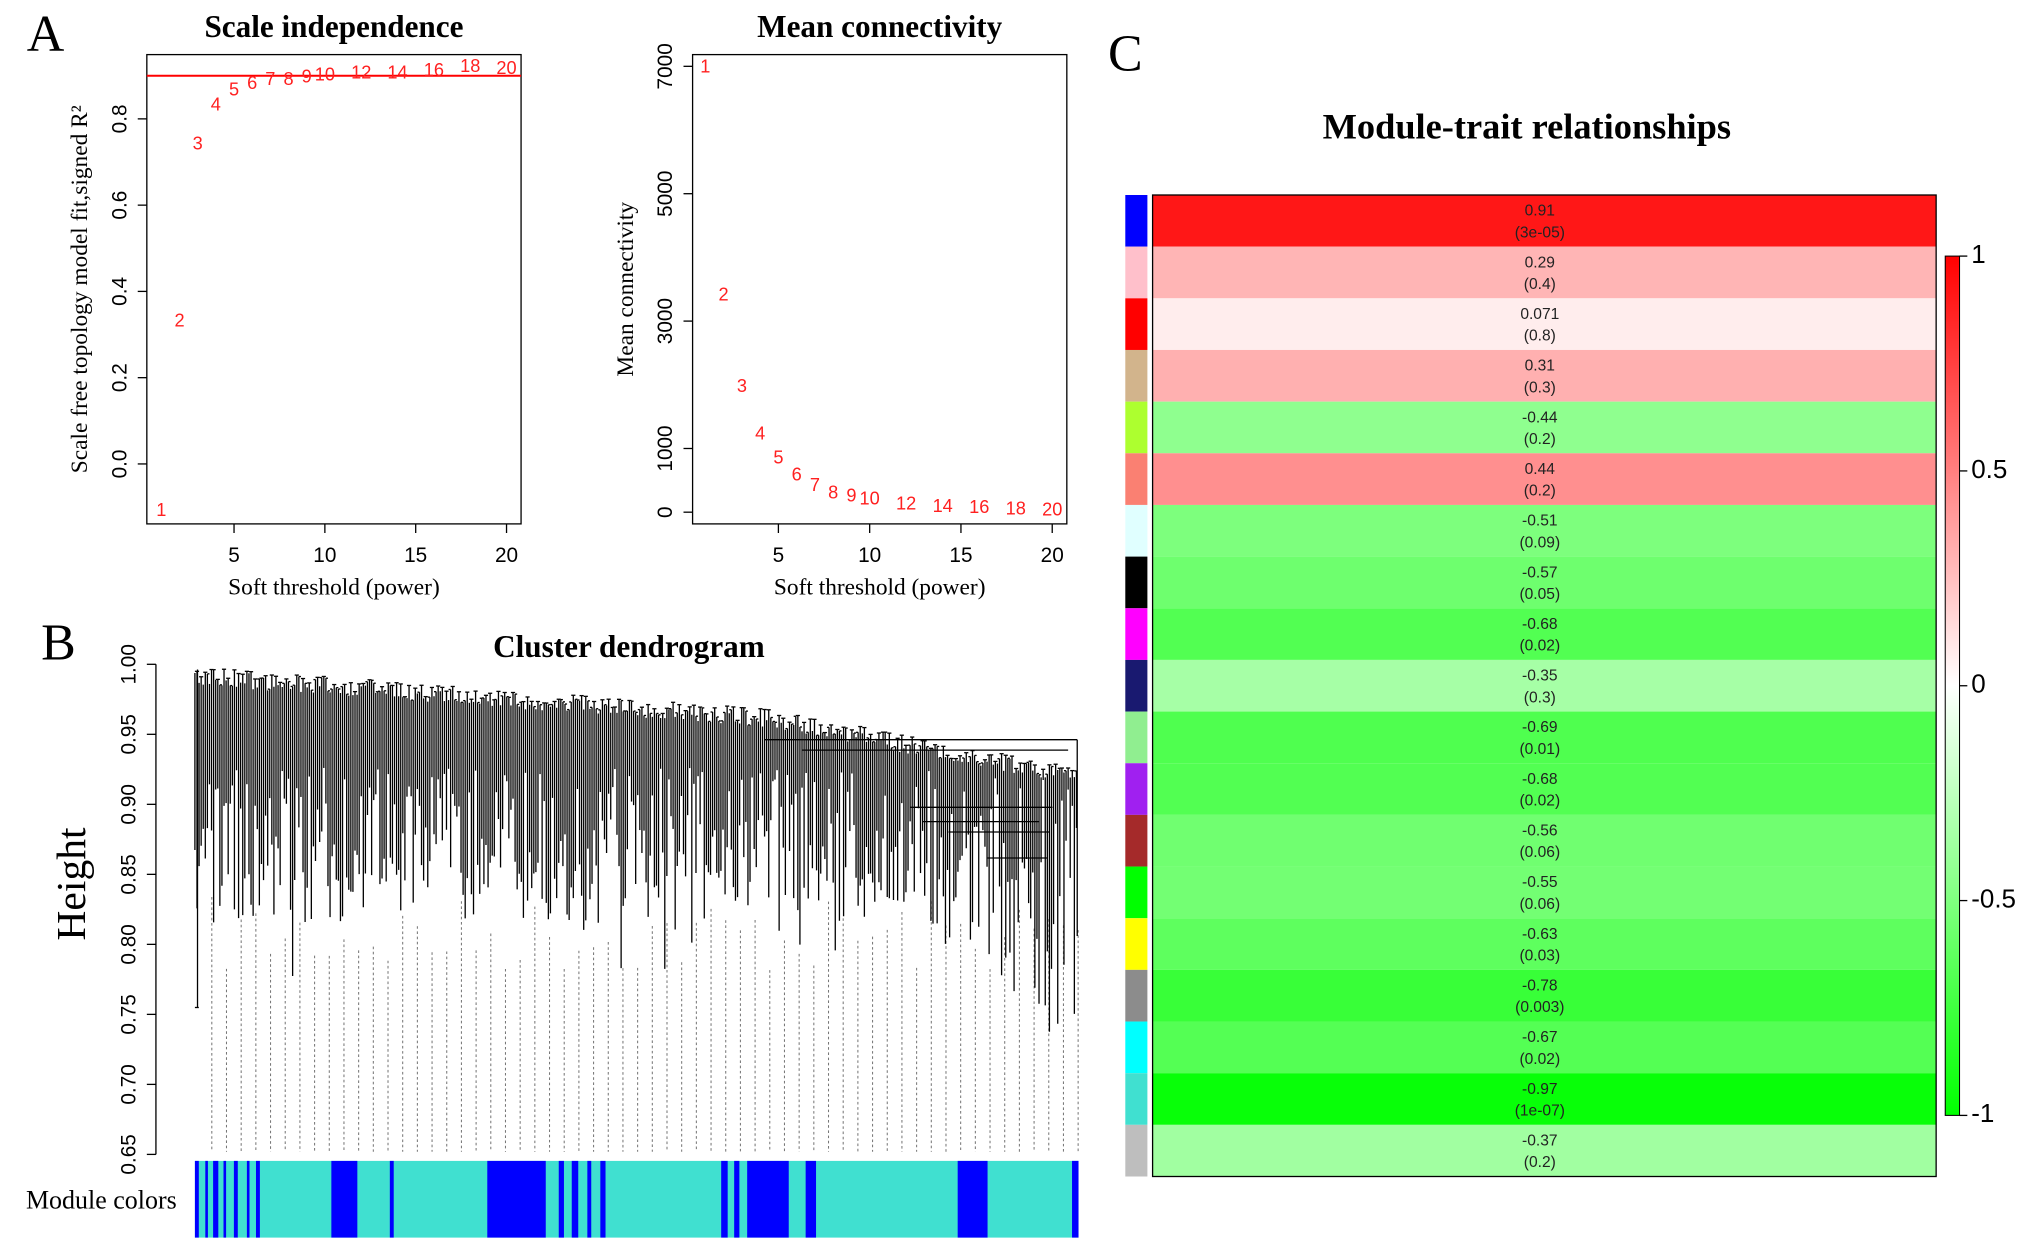 This screenshot has width=2031, height=1248. I want to click on cell-value: -0.57, so click(1540, 572).